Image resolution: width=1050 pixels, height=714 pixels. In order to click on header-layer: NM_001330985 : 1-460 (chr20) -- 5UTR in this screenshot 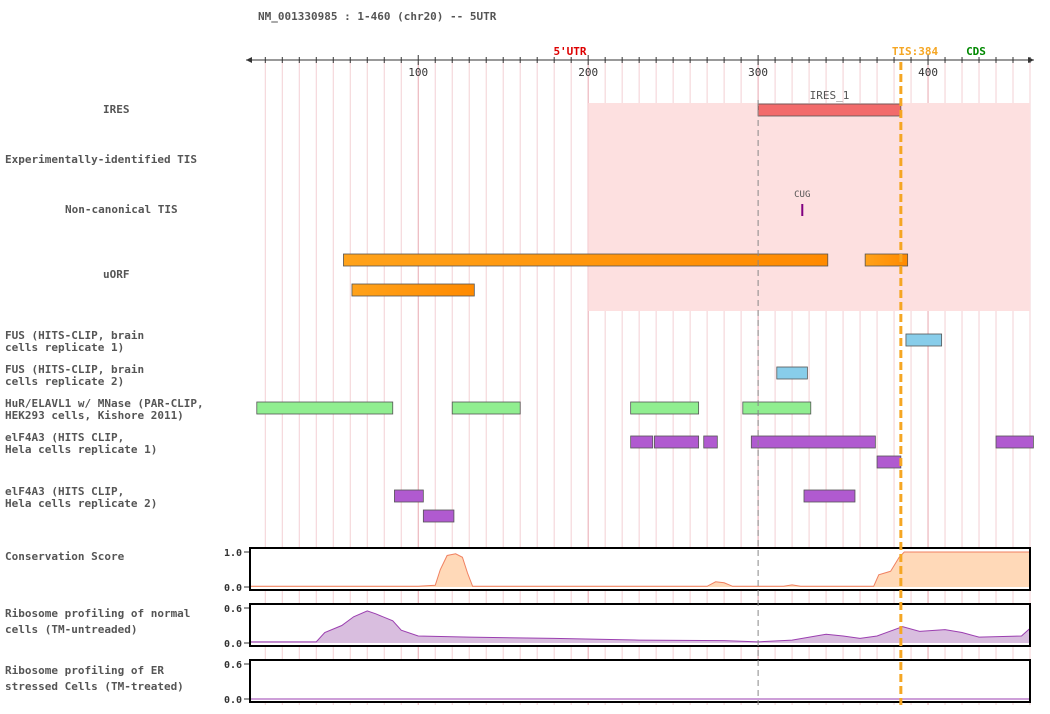, I will do `click(377, 16)`.